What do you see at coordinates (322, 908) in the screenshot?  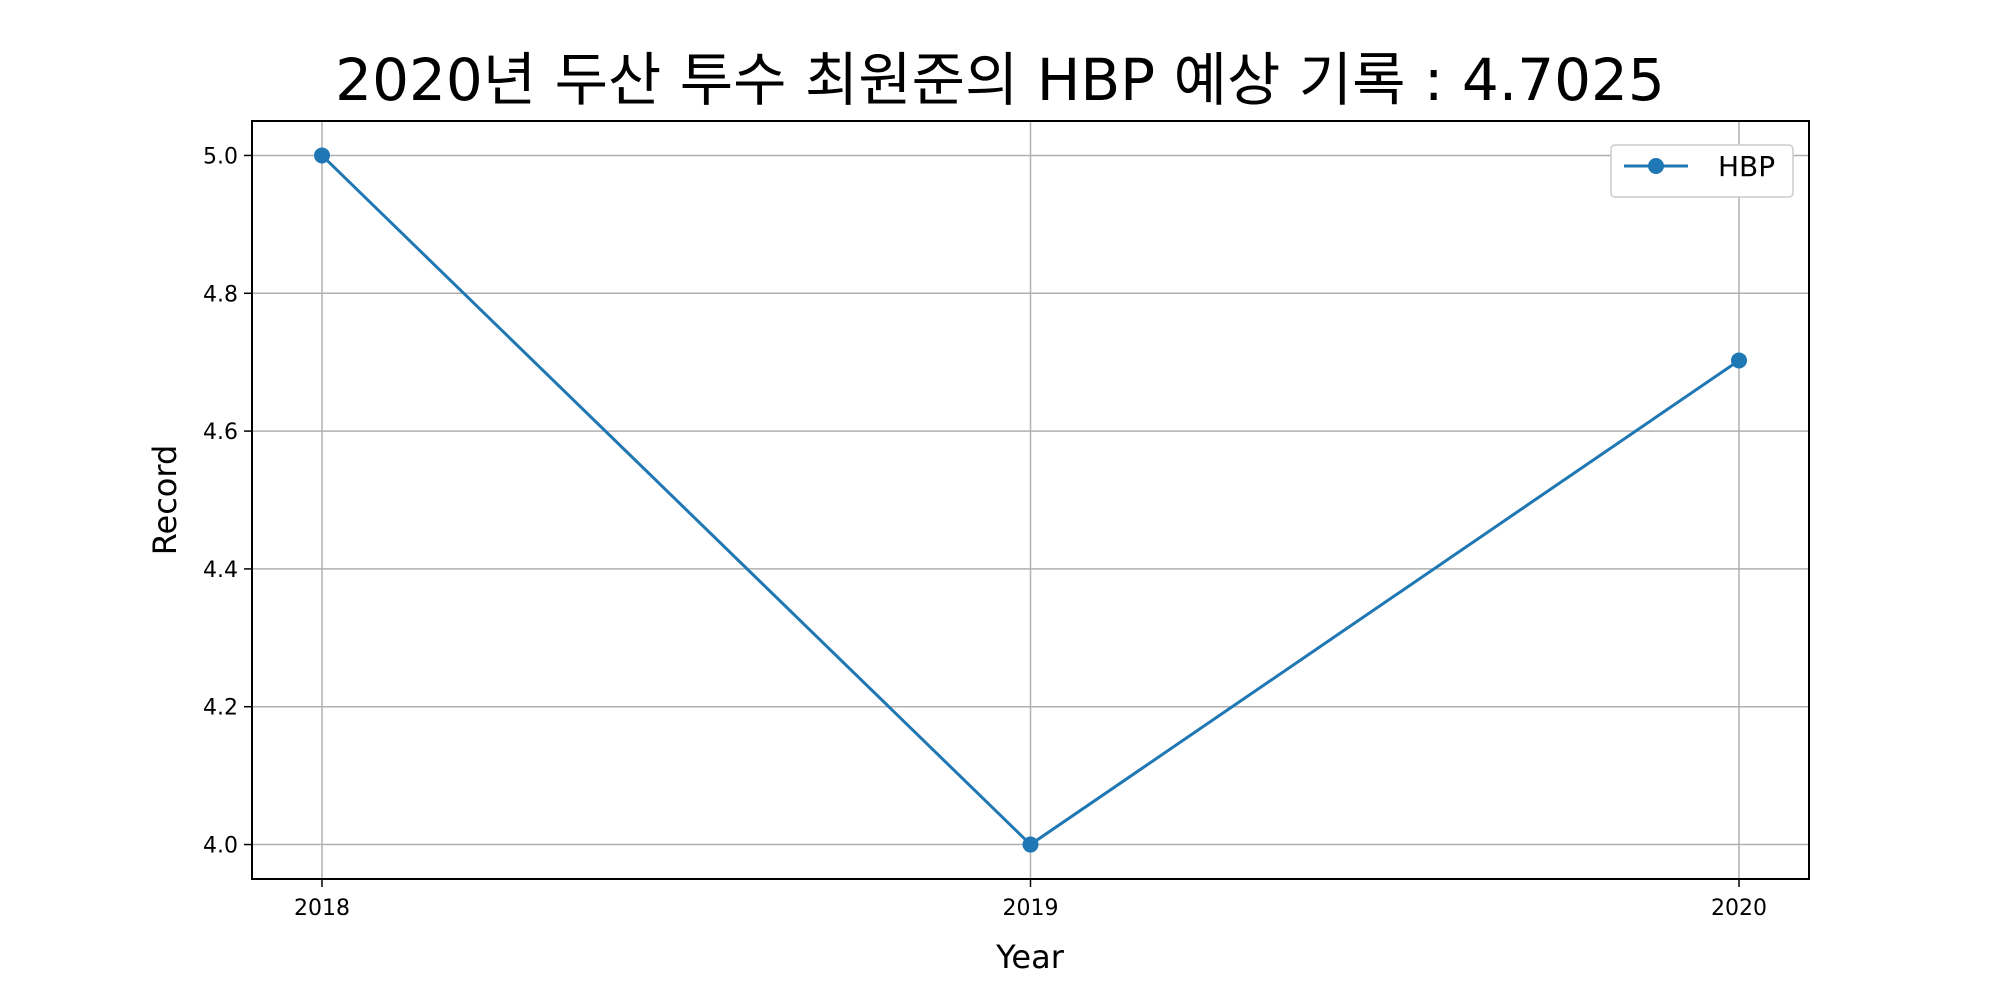 I see `x-tick-label: 2018` at bounding box center [322, 908].